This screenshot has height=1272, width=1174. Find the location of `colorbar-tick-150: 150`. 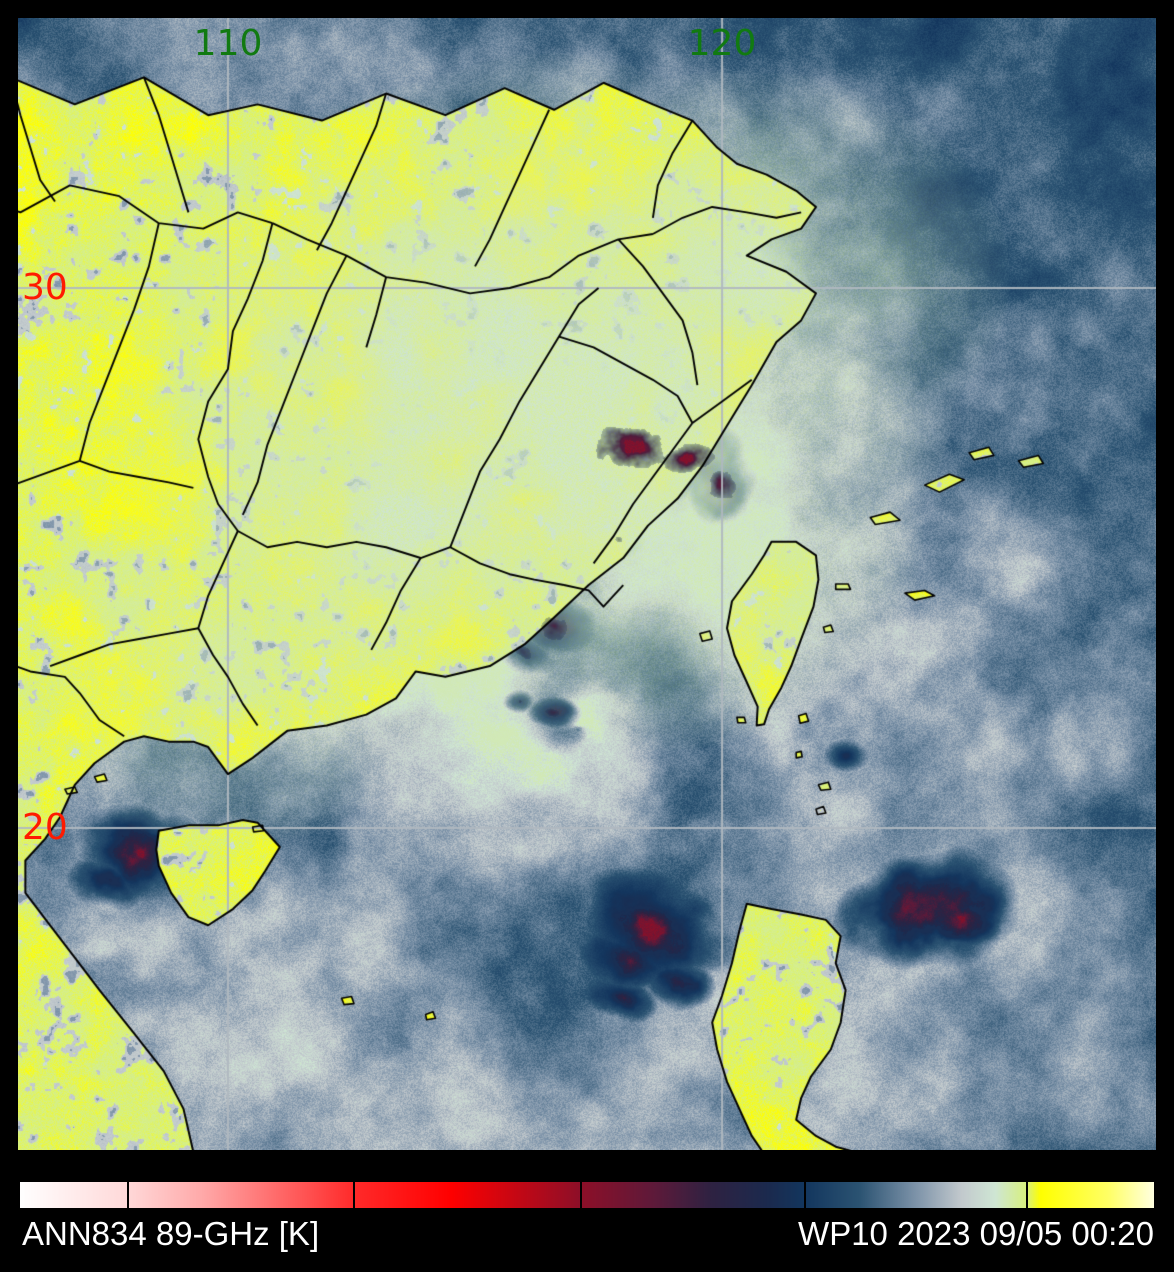

colorbar-tick-150: 150 is located at coordinates (352, 1164).